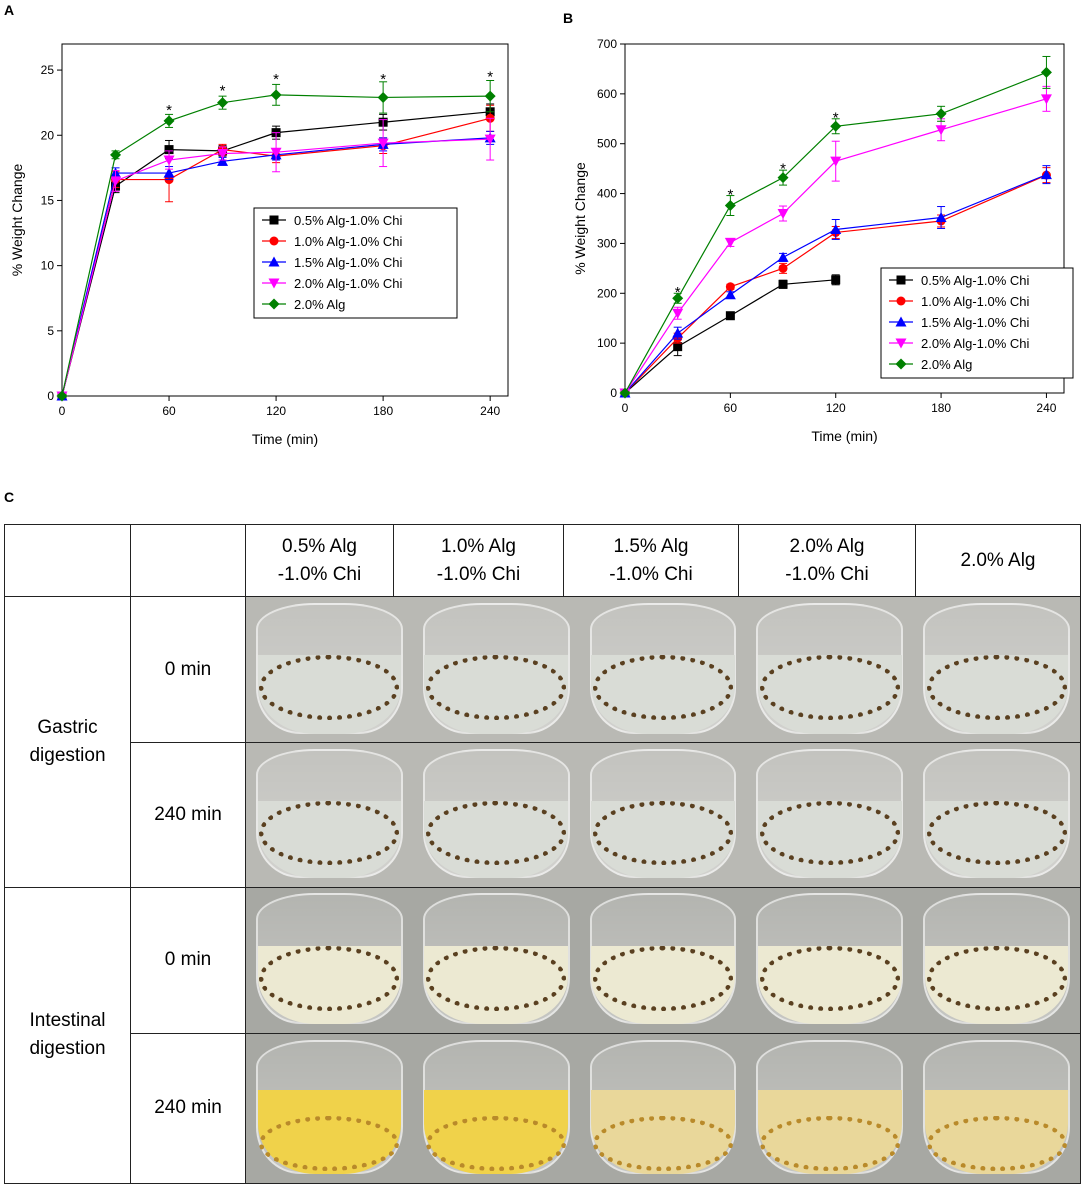  What do you see at coordinates (607, 94) in the screenshot?
I see `y-tick-label: 600` at bounding box center [607, 94].